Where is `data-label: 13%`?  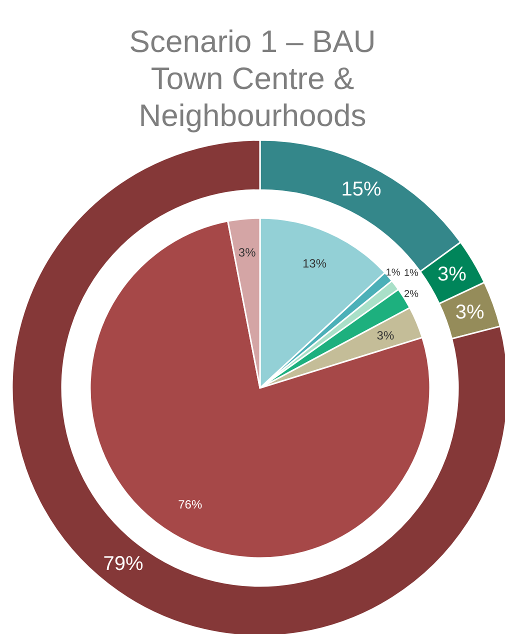
data-label: 13% is located at coordinates (314, 263).